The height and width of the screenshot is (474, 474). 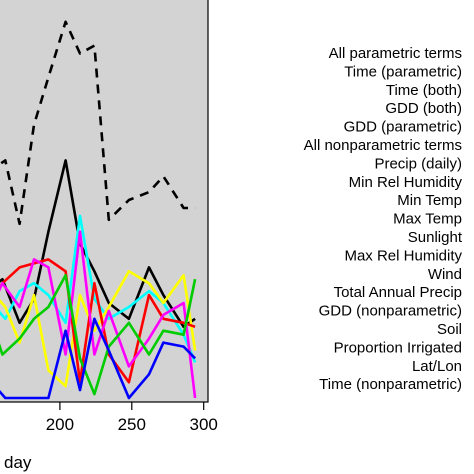 I want to click on legend-entry: All nonparametric terms, so click(x=383, y=145).